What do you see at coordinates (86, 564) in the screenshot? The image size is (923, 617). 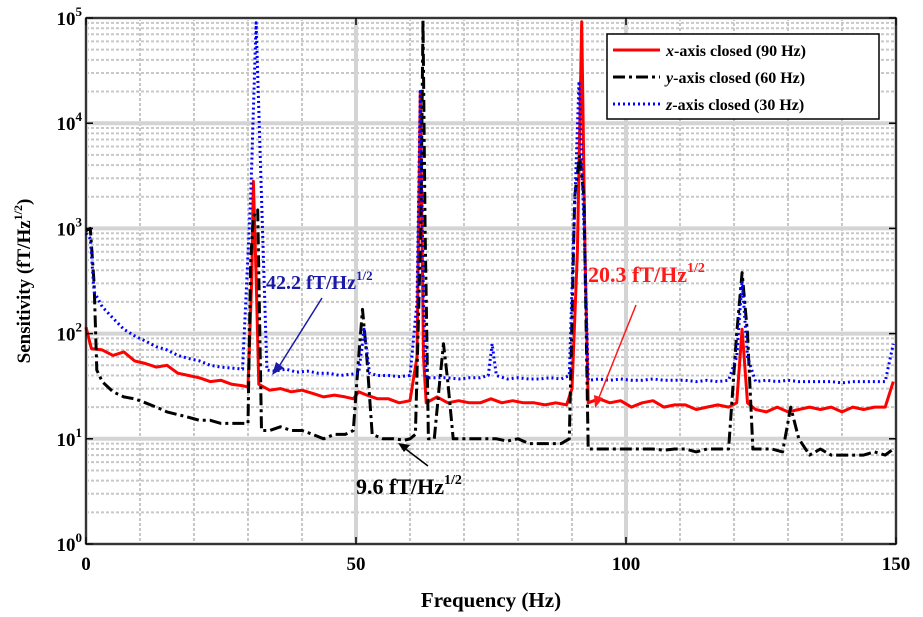 I see `x-tick-label: 0` at bounding box center [86, 564].